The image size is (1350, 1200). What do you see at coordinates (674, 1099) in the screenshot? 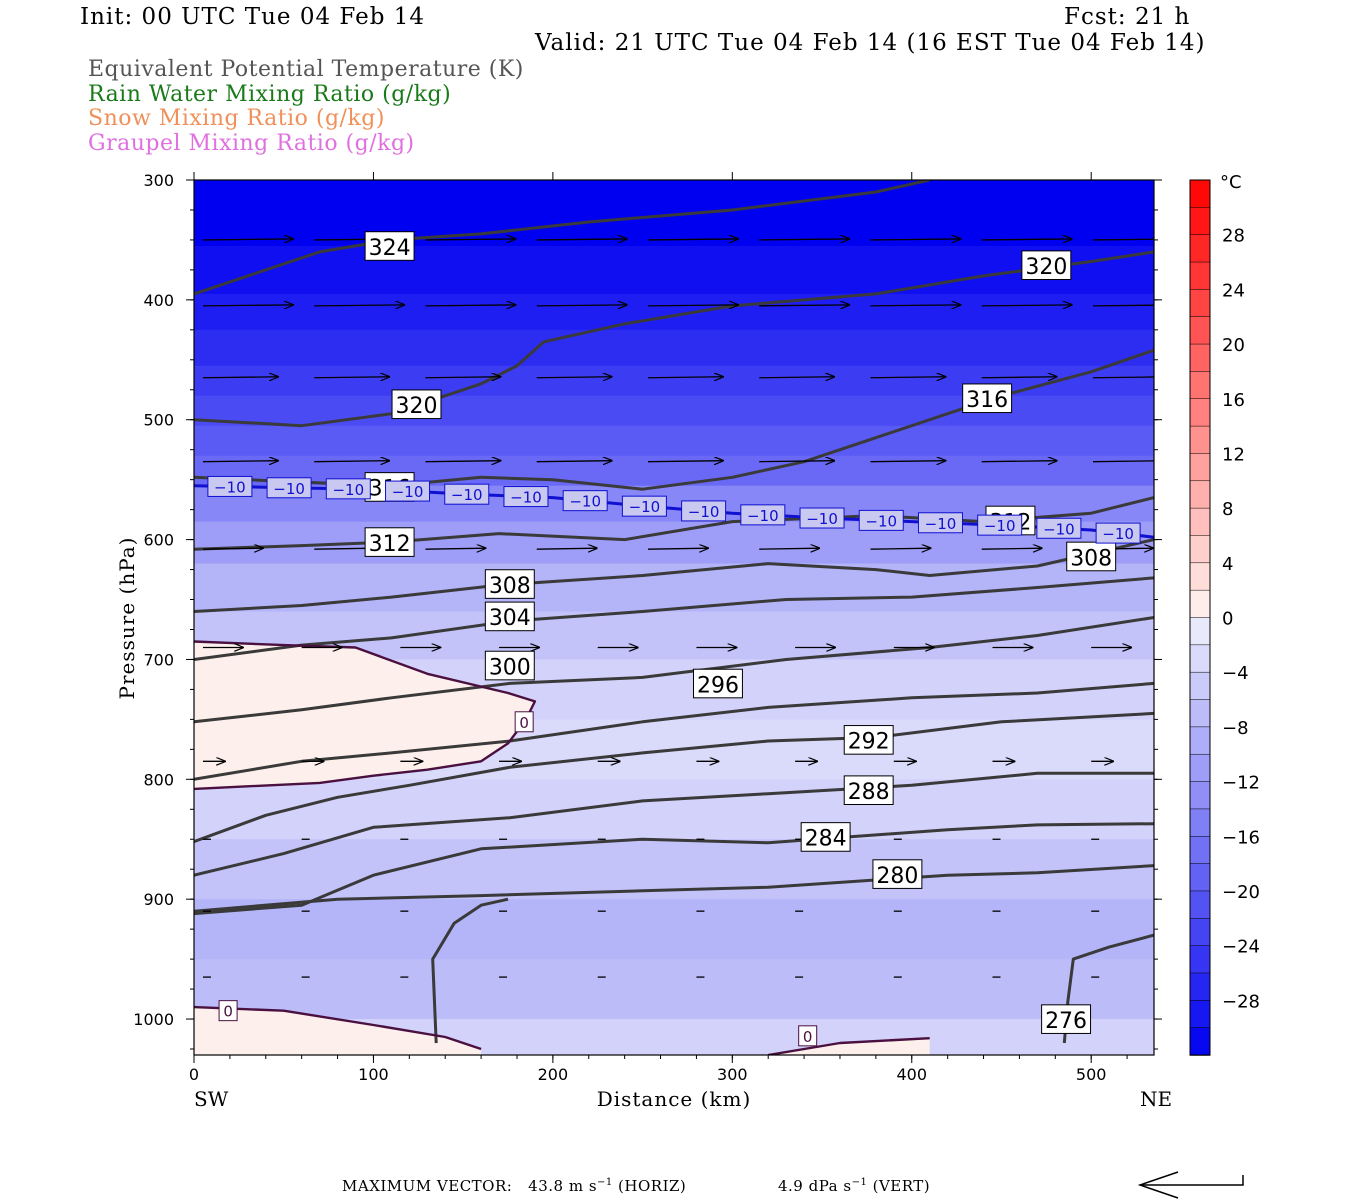
I see `x-axis-label: Distance (km)` at bounding box center [674, 1099].